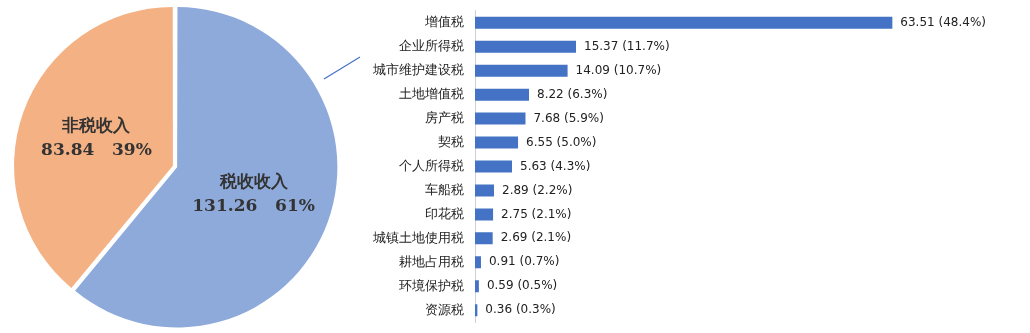  Describe the element at coordinates (431, 94) in the screenshot. I see `y-tick-label: 土地增值税` at that location.